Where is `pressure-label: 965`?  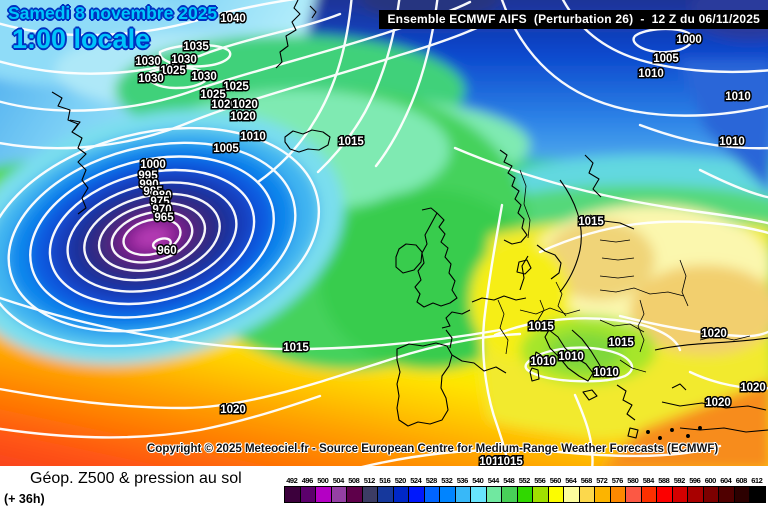
pressure-label: 965 is located at coordinates (164, 218).